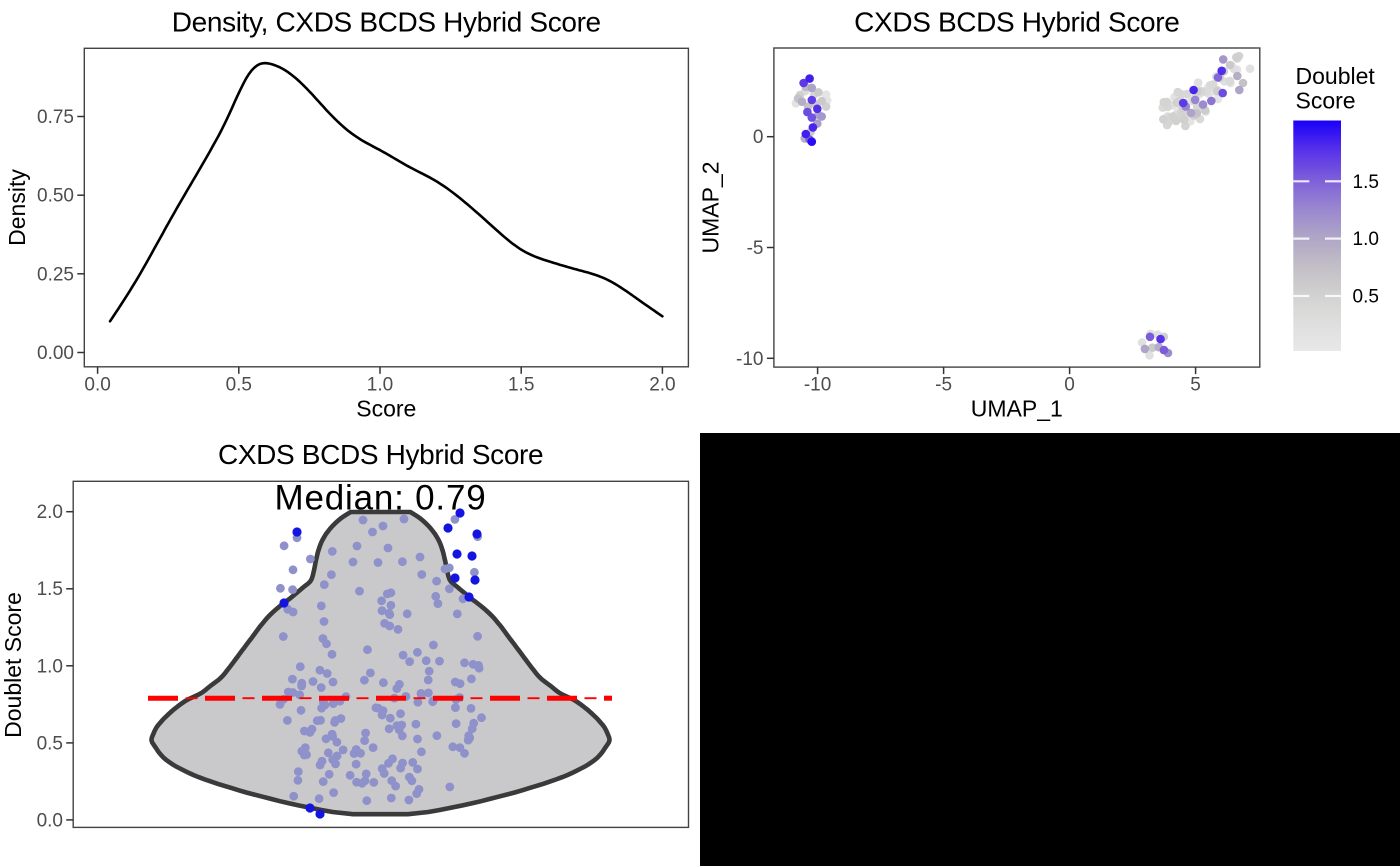 The image size is (1400, 866). What do you see at coordinates (386, 22) in the screenshot?
I see `svg-text:Density, CXDS BCDS Hybrid Scor: Density, CXDS BCDS Hybrid Score` at bounding box center [386, 22].